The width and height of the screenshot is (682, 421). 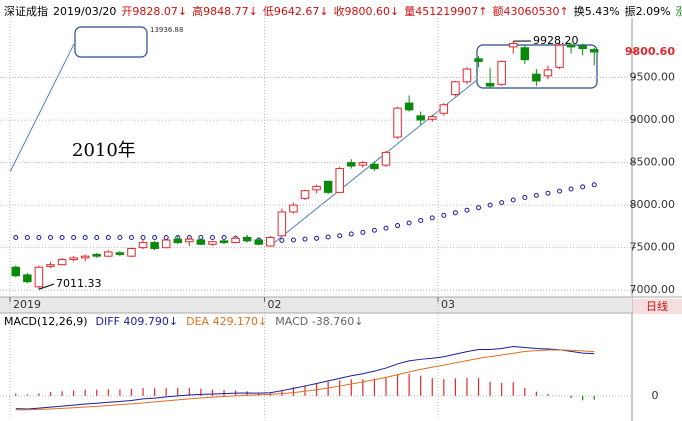 I want to click on trend-arrow, so click(x=42, y=108).